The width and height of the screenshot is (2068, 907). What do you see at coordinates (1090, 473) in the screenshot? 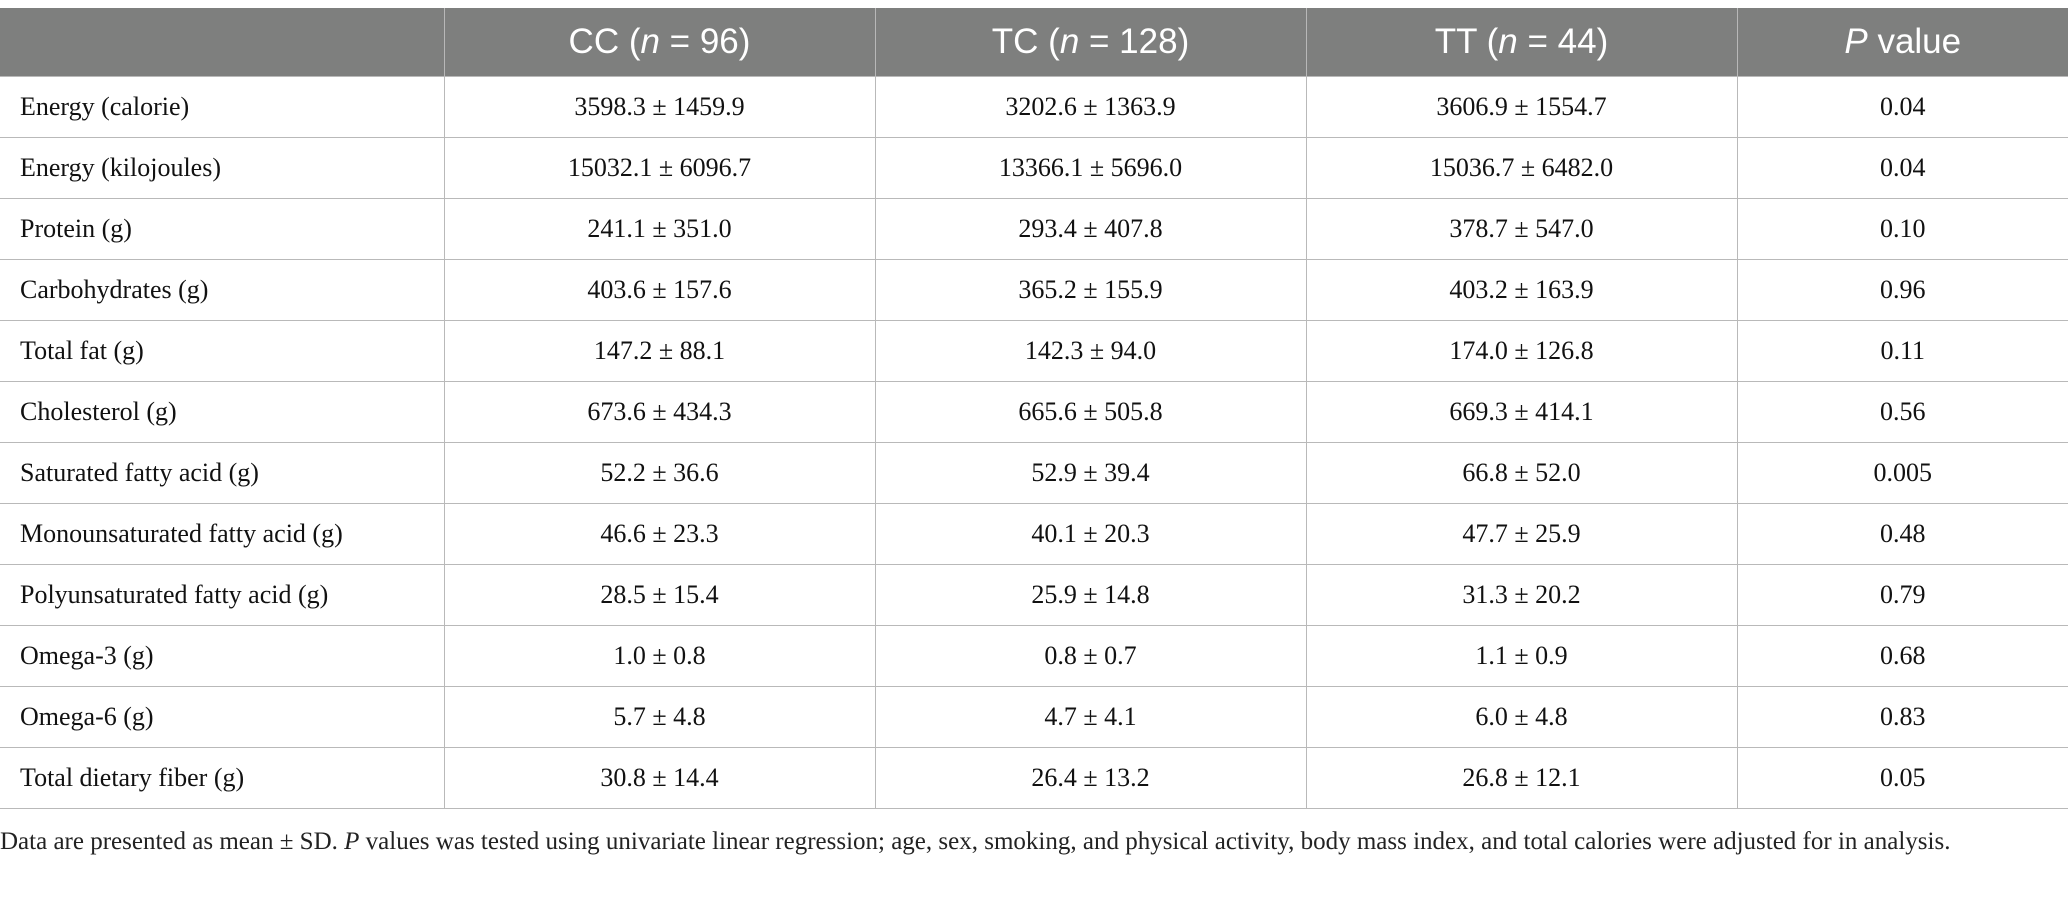
I see `cell-tc: 52.9 ± 39.4` at bounding box center [1090, 473].